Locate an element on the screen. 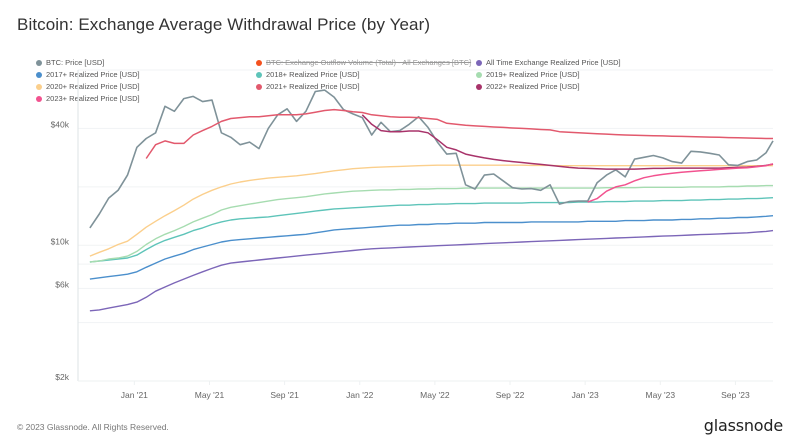 The height and width of the screenshot is (445, 800). series-line-2018-realized-price-usd is located at coordinates (431, 230).